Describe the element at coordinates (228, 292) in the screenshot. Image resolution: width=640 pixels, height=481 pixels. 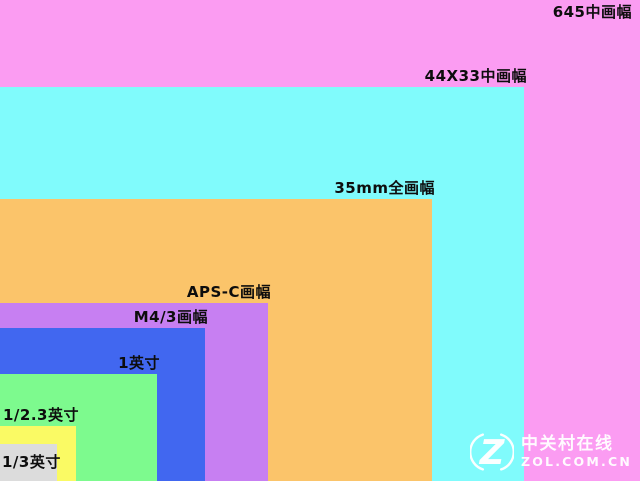
I see `sensor-label-aps-c: APS-C画幅` at that location.